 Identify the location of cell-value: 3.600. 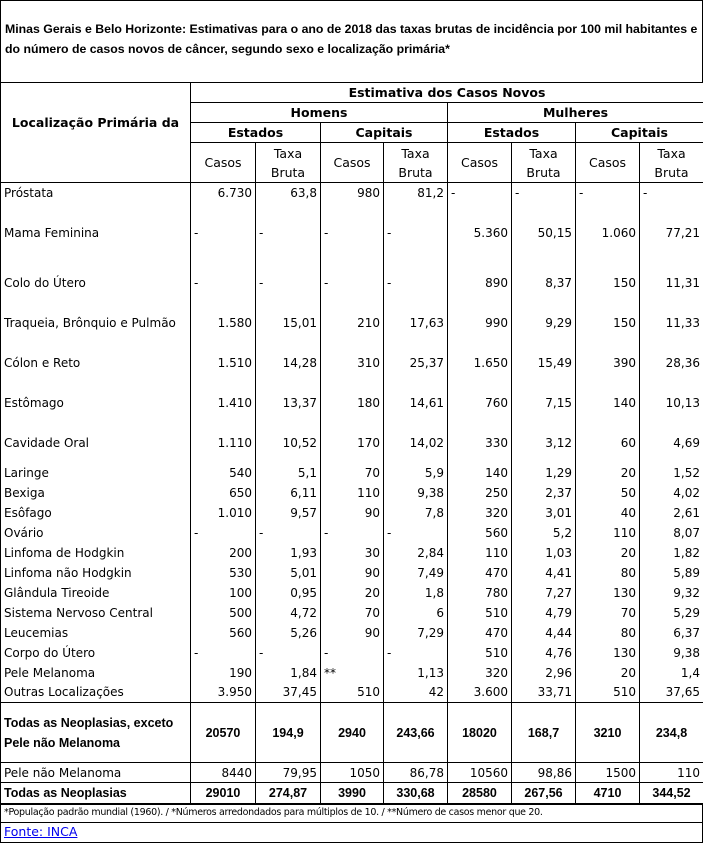
(480, 693).